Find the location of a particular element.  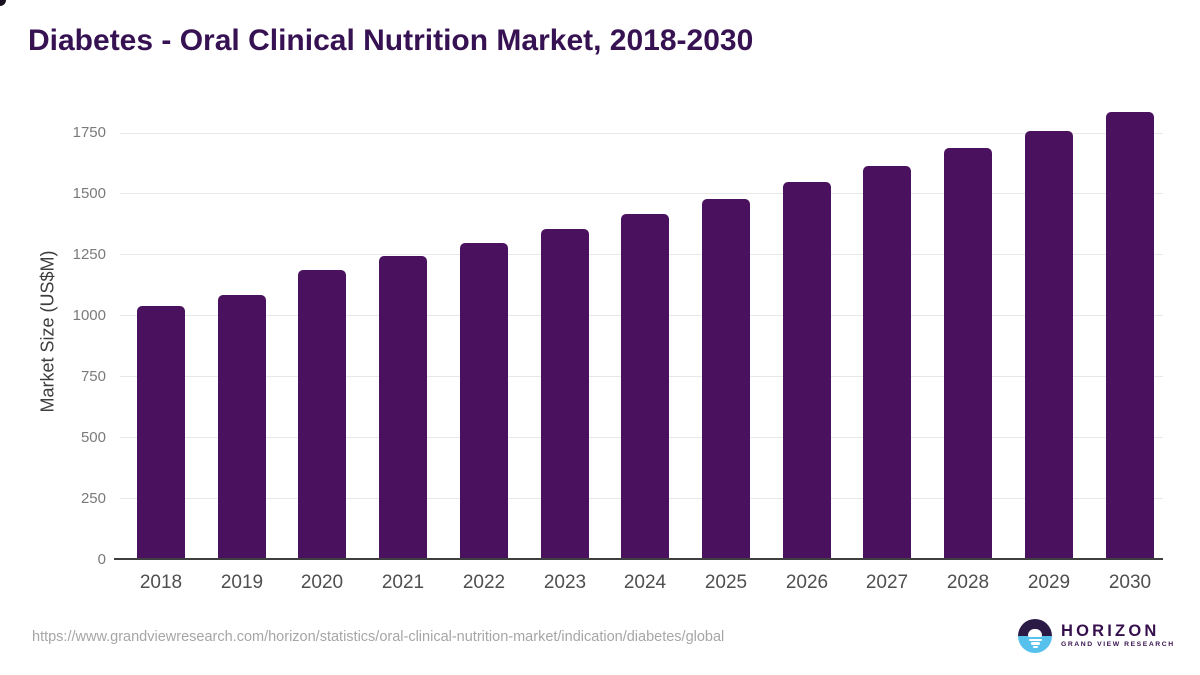

x-axis-line is located at coordinates (638, 559).